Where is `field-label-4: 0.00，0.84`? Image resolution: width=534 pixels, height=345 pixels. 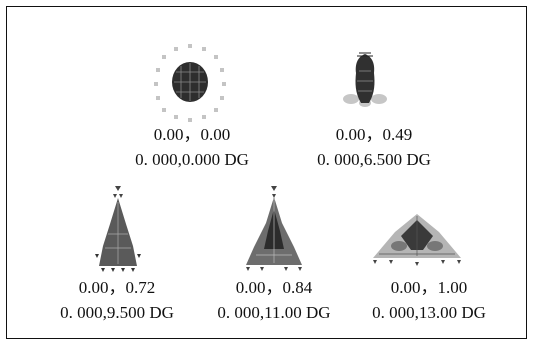 field-label-4: 0.00，0.84 is located at coordinates (274, 287).